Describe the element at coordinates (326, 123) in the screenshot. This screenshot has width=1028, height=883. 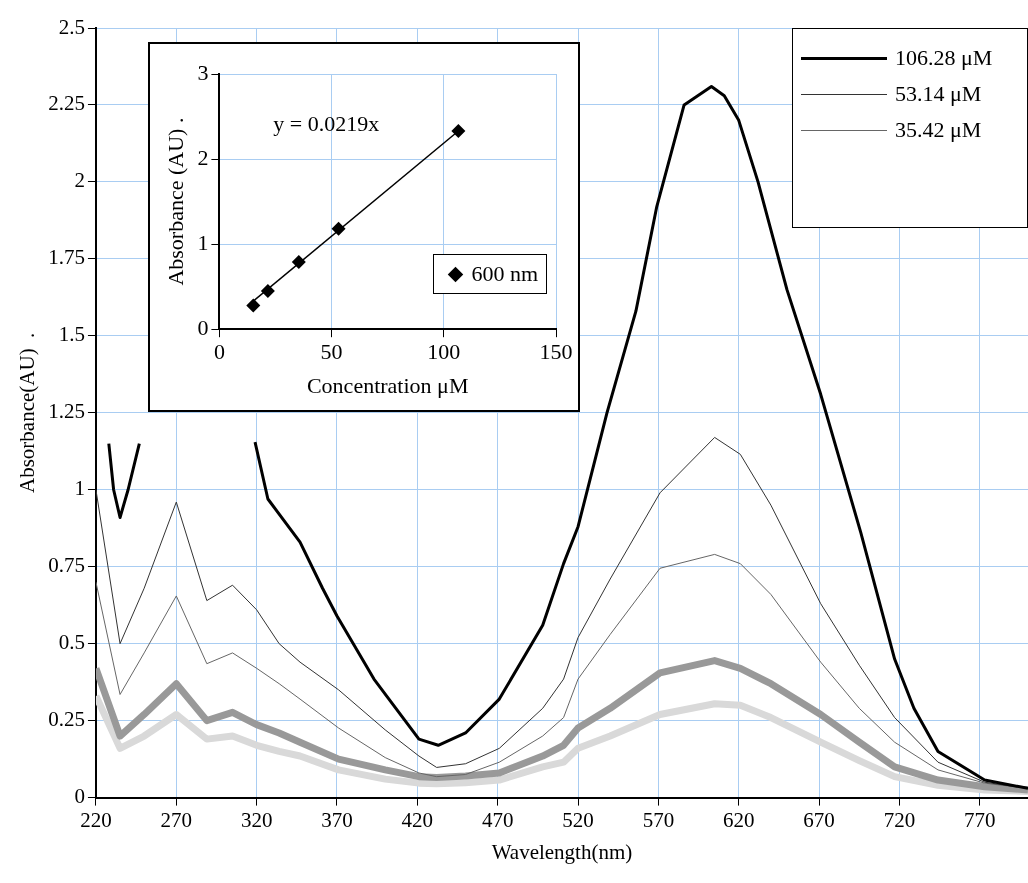
I see `annotation: y = 0.0219x` at that location.